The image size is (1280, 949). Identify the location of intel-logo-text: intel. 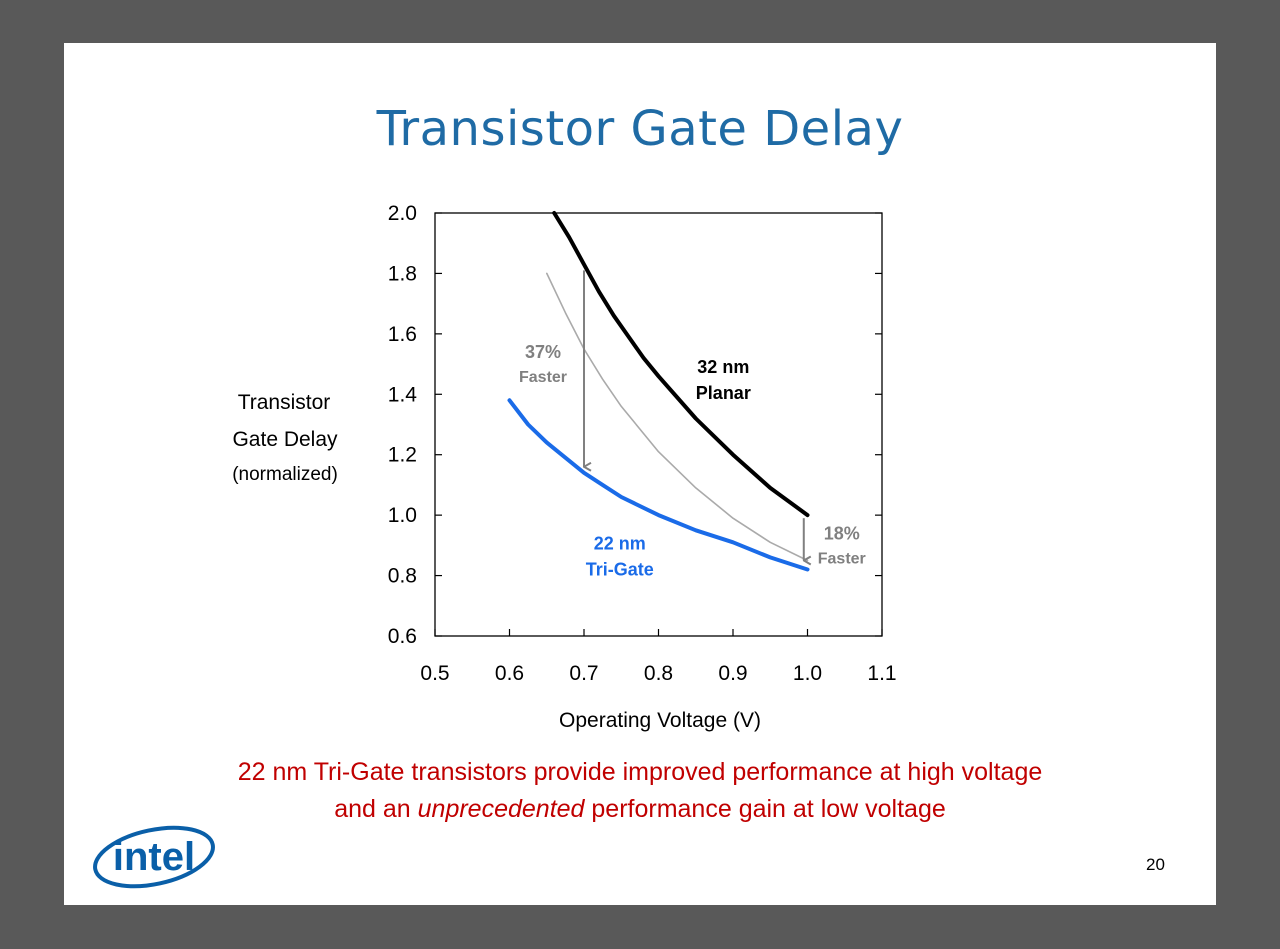
(154, 857).